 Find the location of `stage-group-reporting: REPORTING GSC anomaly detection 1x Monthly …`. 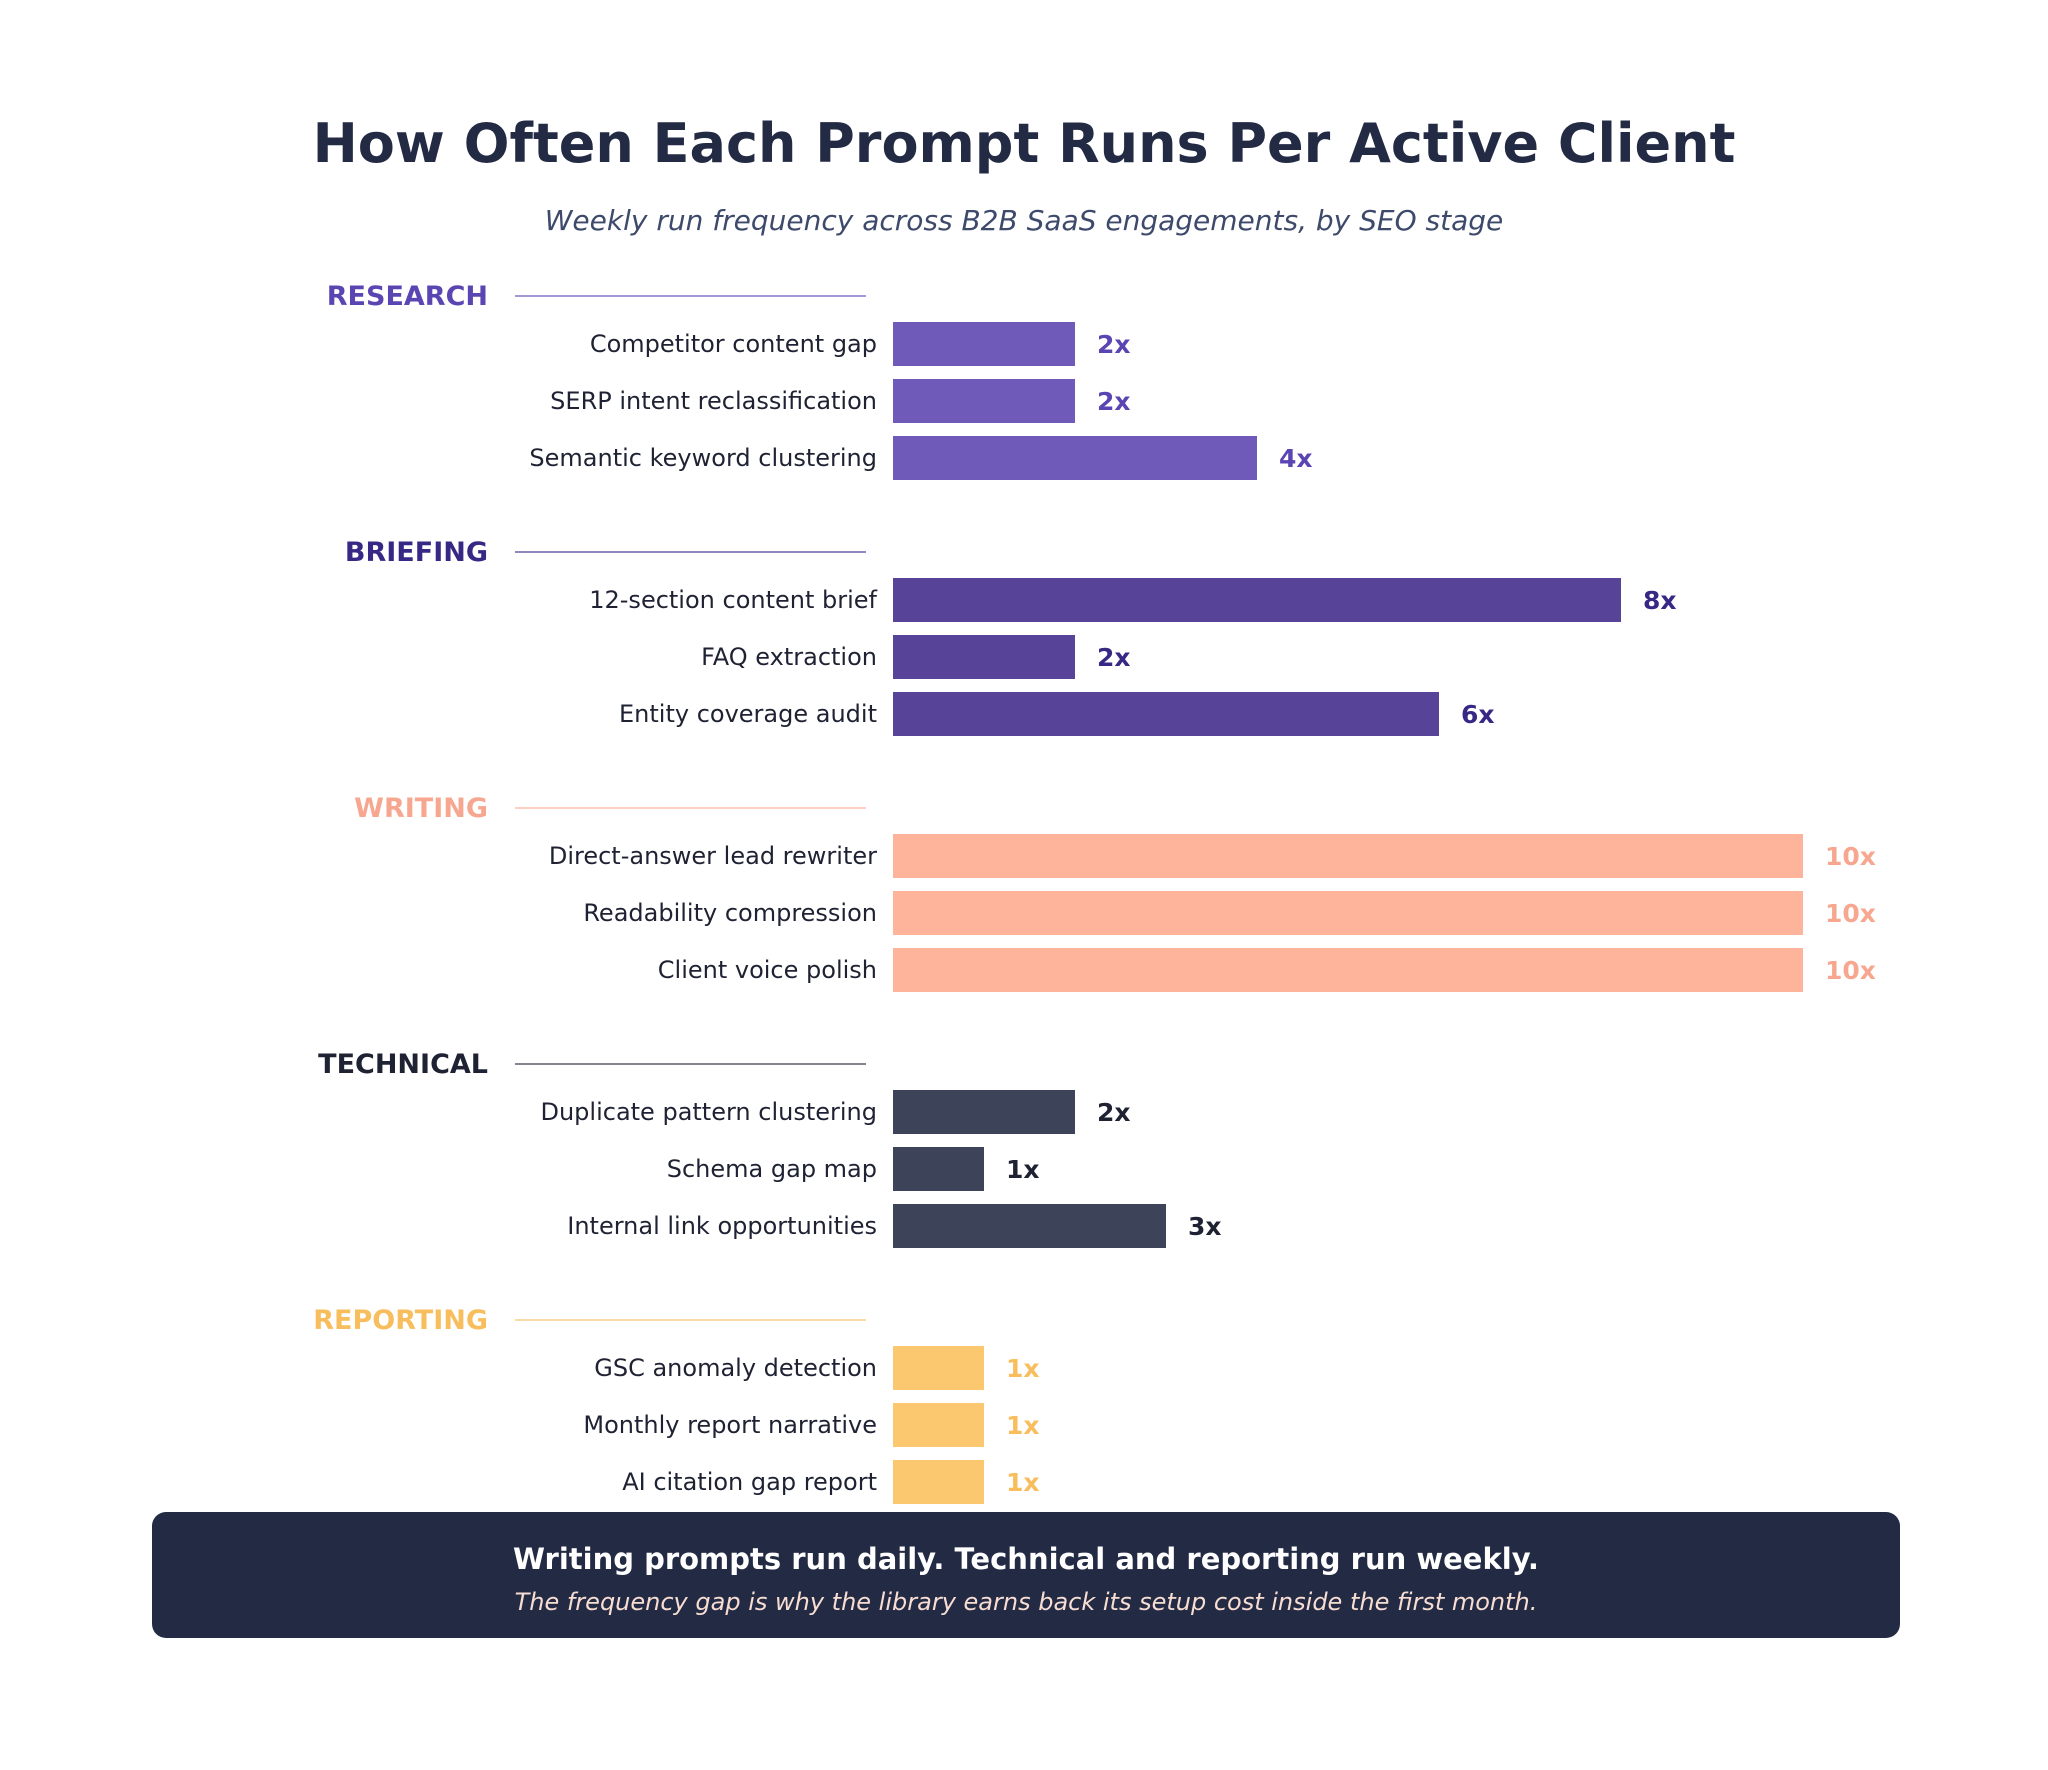

stage-group-reporting: REPORTING GSC anomaly detection 1x Monthly … is located at coordinates (676, 1404).